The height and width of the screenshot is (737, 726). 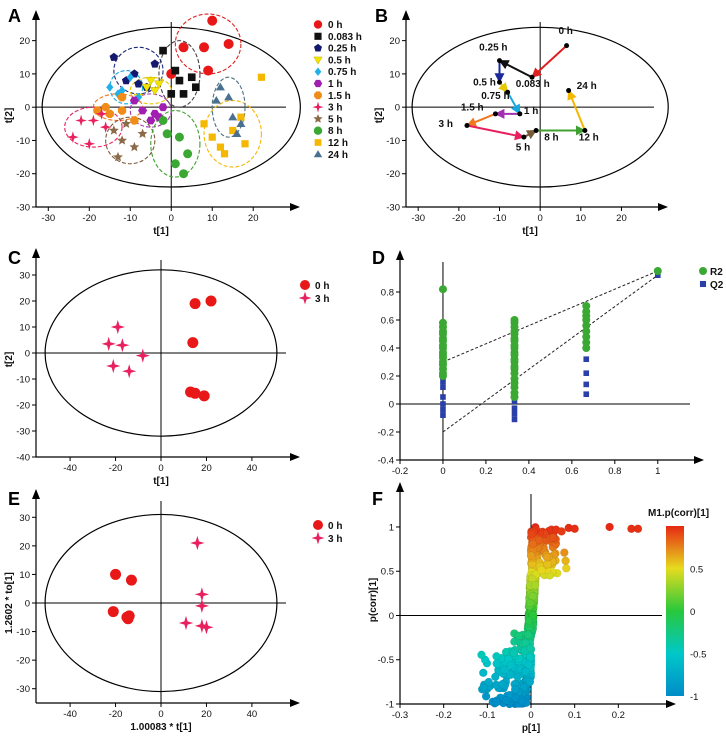 I want to click on y-tick-label: -0.4, so click(x=386, y=461).